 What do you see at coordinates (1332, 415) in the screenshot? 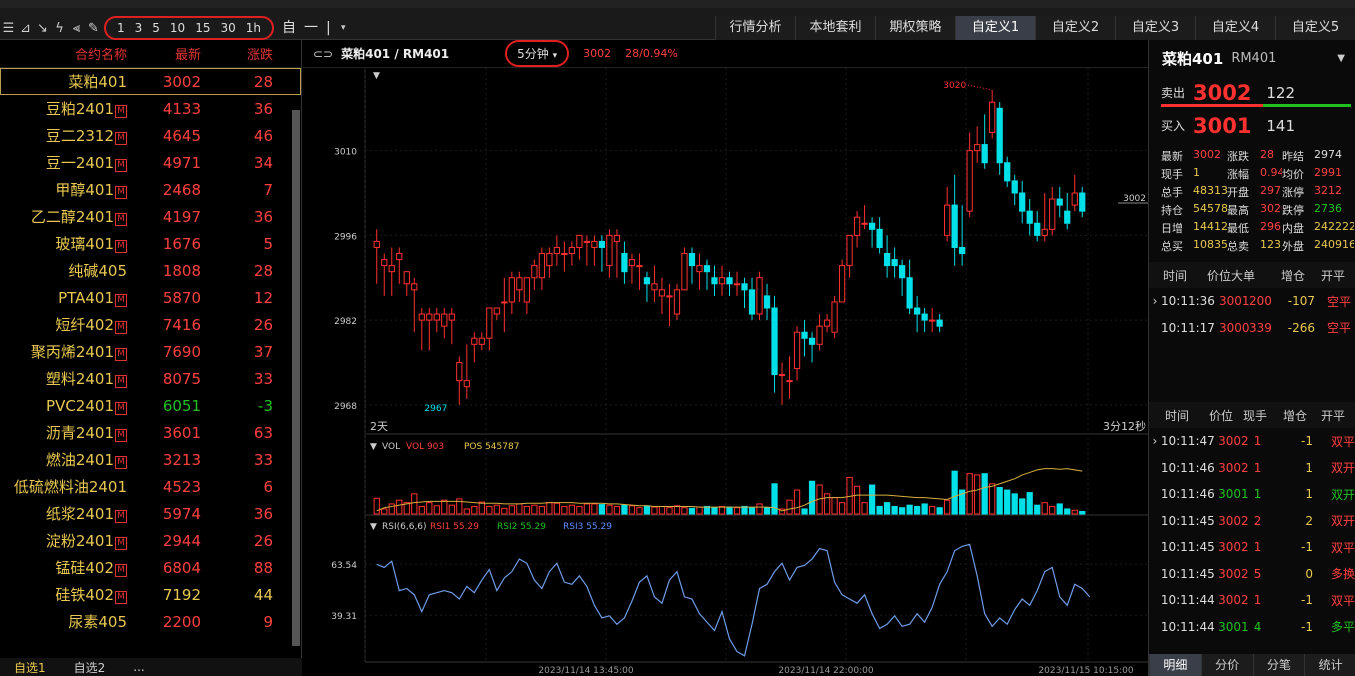
I see `tick-col-header: 开平` at bounding box center [1332, 415].